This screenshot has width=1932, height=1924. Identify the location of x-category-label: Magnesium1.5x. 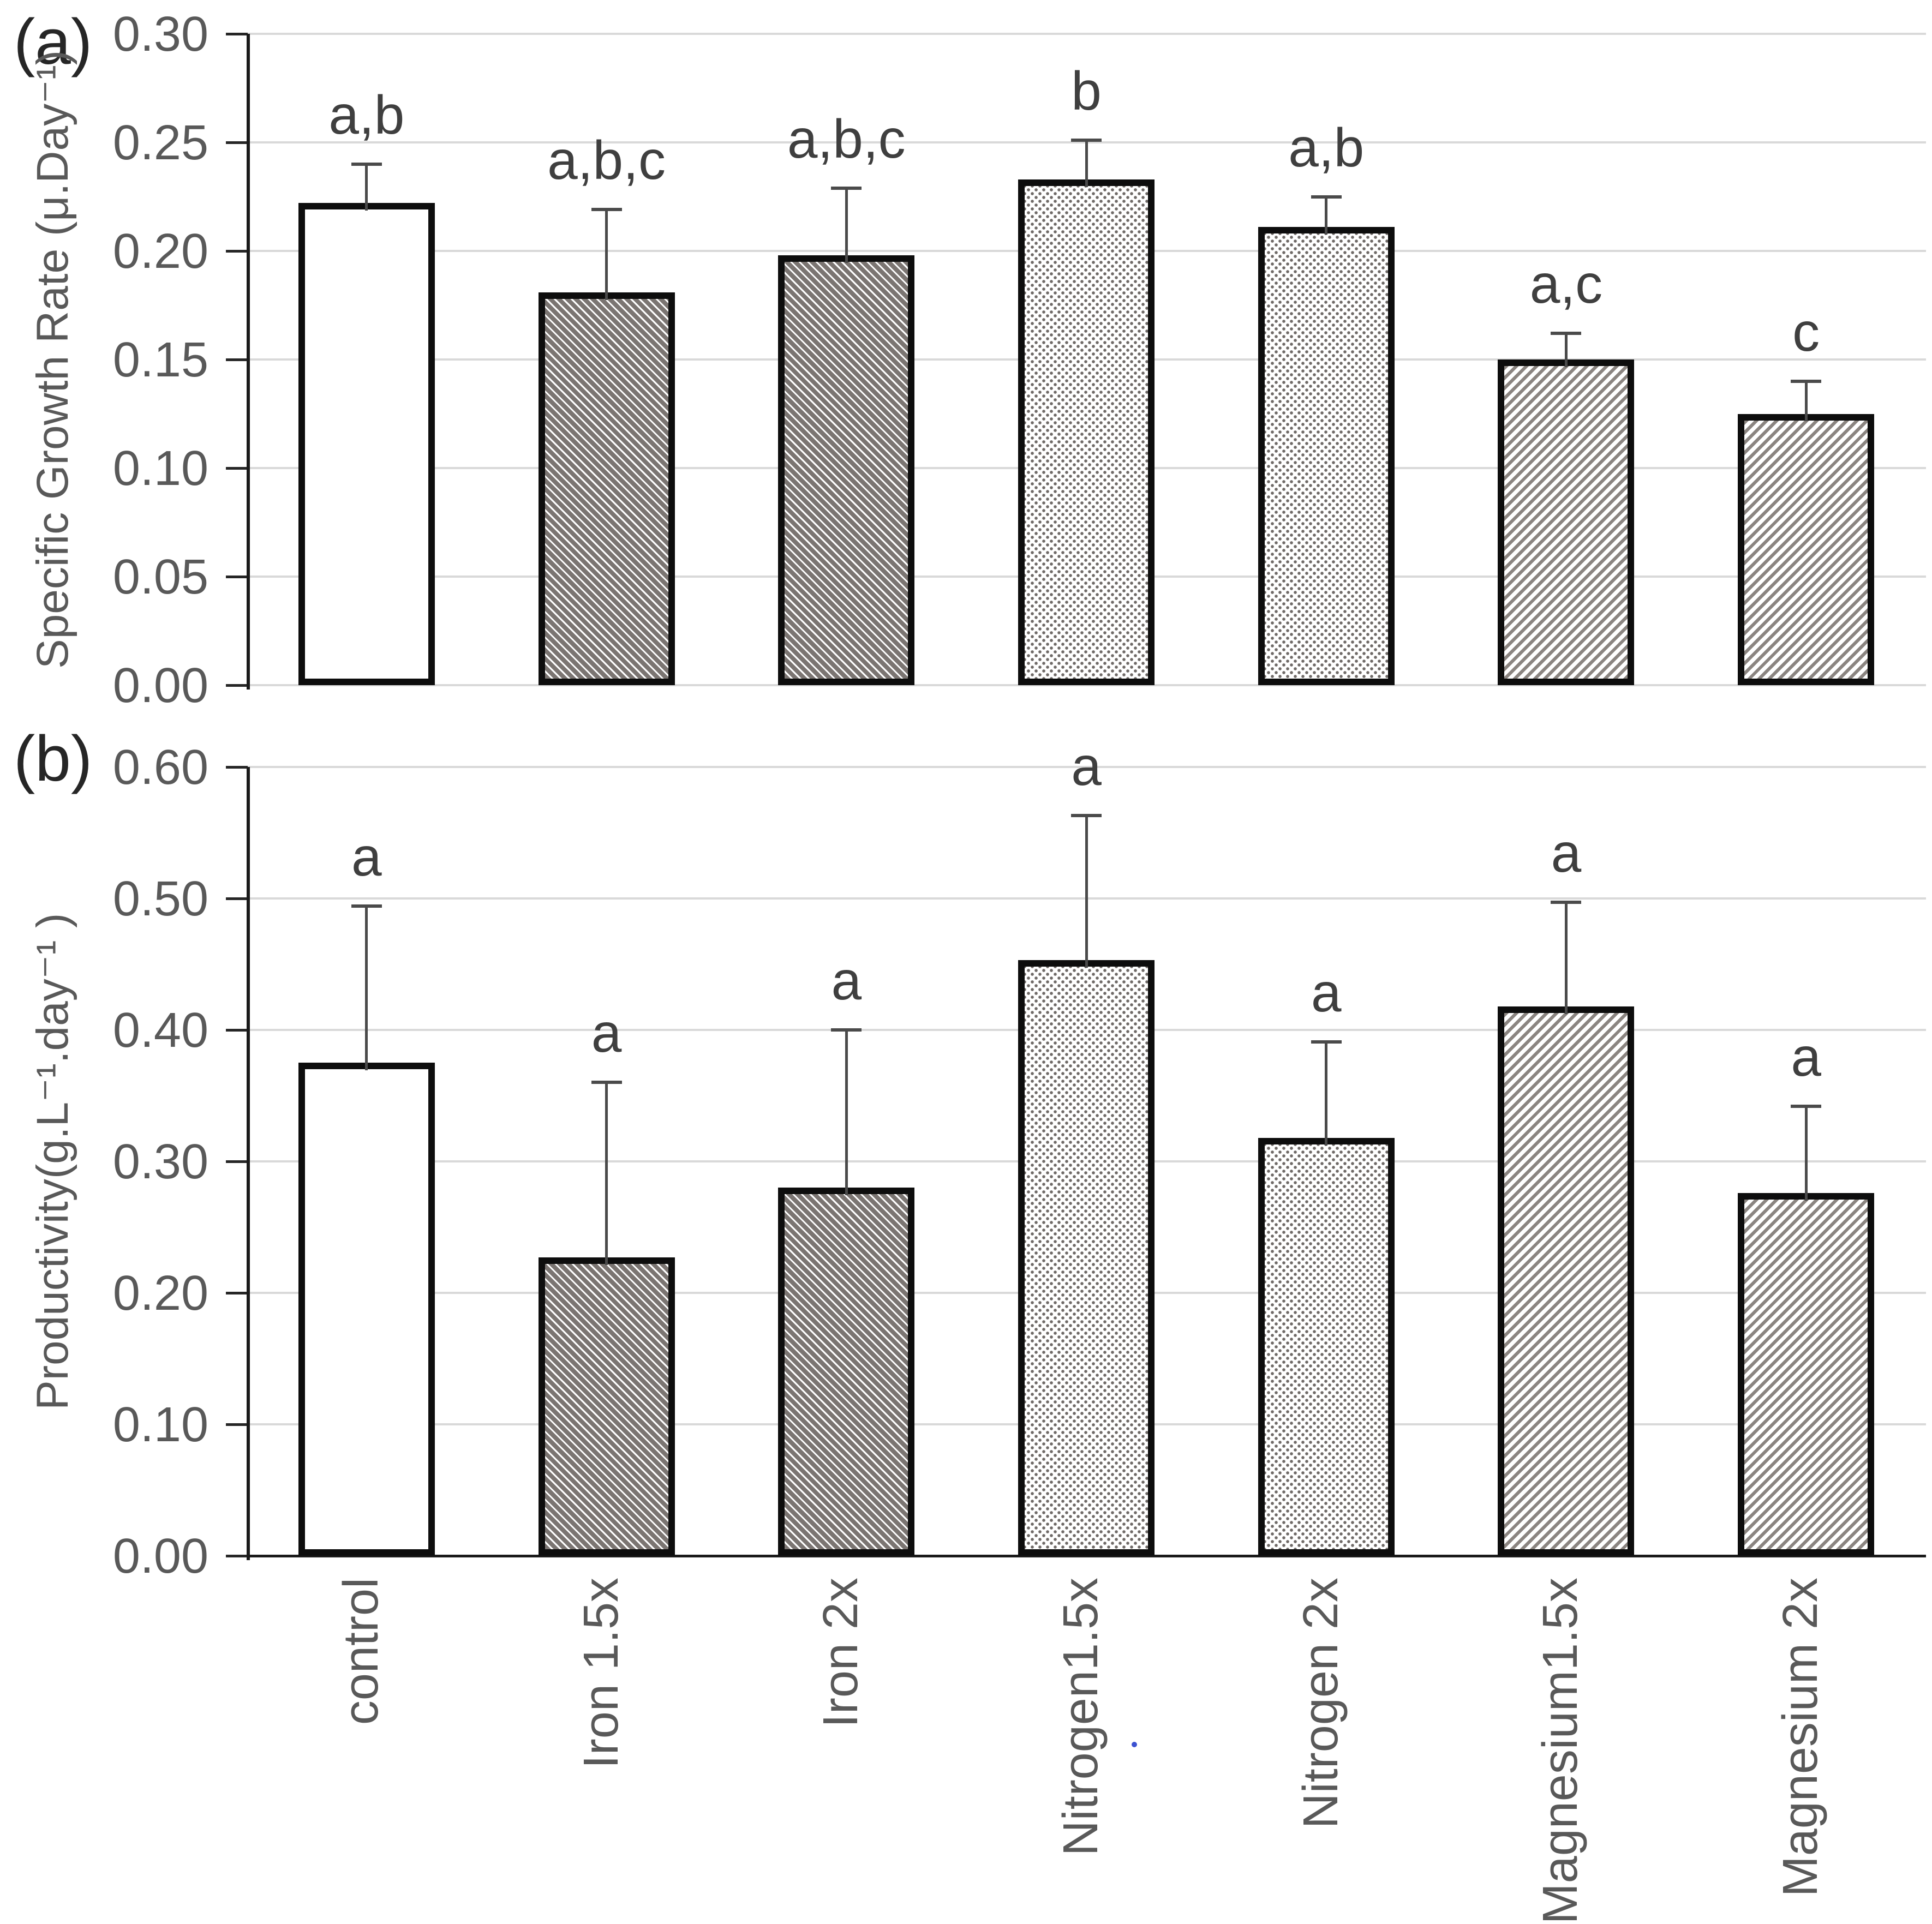
(1561, 1751).